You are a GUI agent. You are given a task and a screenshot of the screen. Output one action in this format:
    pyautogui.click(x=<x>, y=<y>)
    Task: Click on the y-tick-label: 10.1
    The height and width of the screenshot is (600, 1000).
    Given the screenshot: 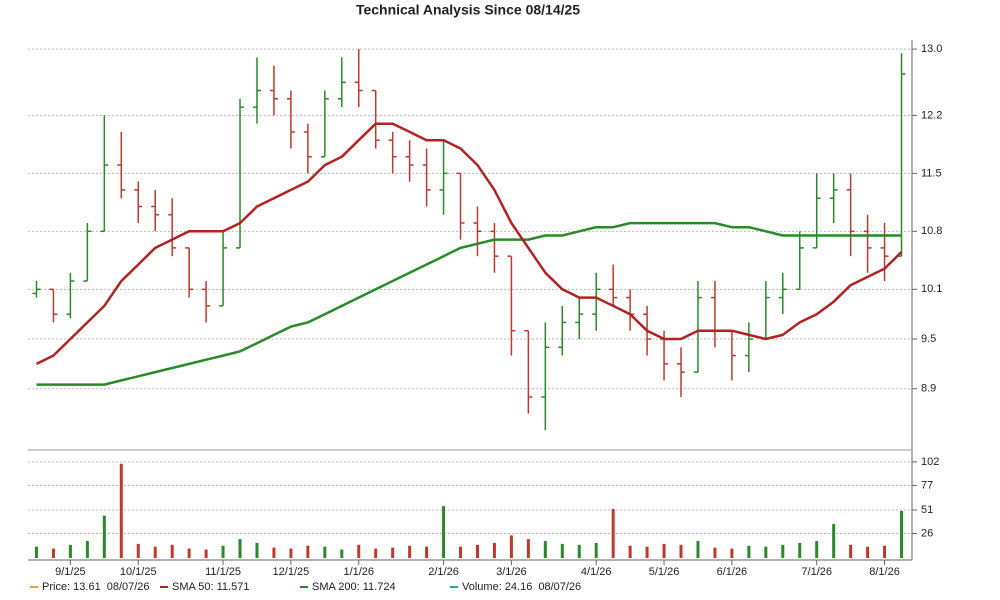 What is the action you would take?
    pyautogui.click(x=931, y=289)
    